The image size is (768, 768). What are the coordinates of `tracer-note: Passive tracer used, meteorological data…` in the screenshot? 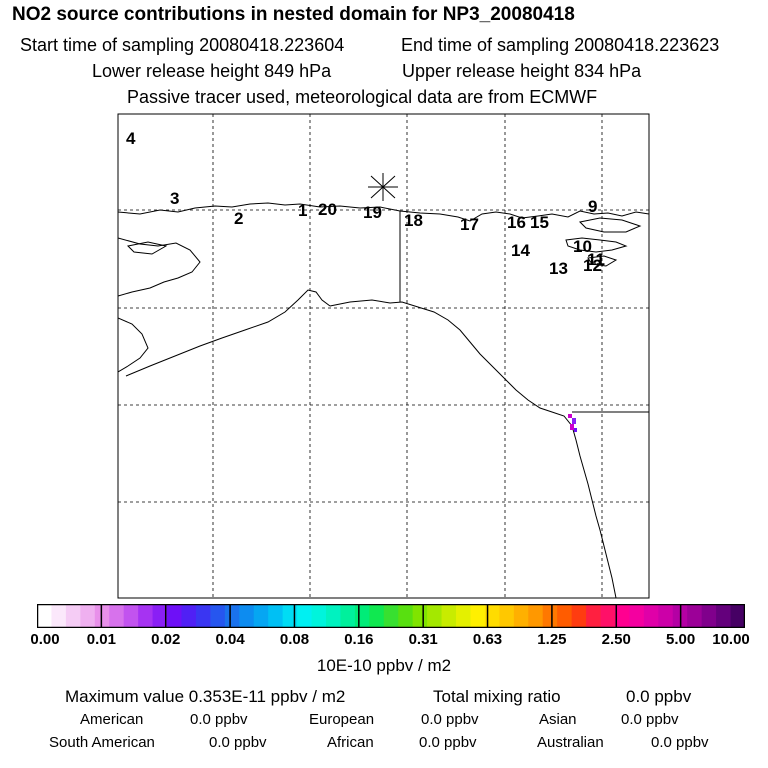 It's located at (362, 97).